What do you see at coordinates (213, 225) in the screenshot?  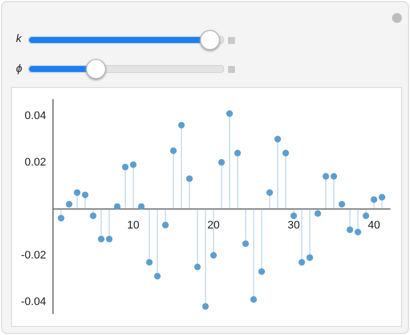 I see `x-tick-label: 20` at bounding box center [213, 225].